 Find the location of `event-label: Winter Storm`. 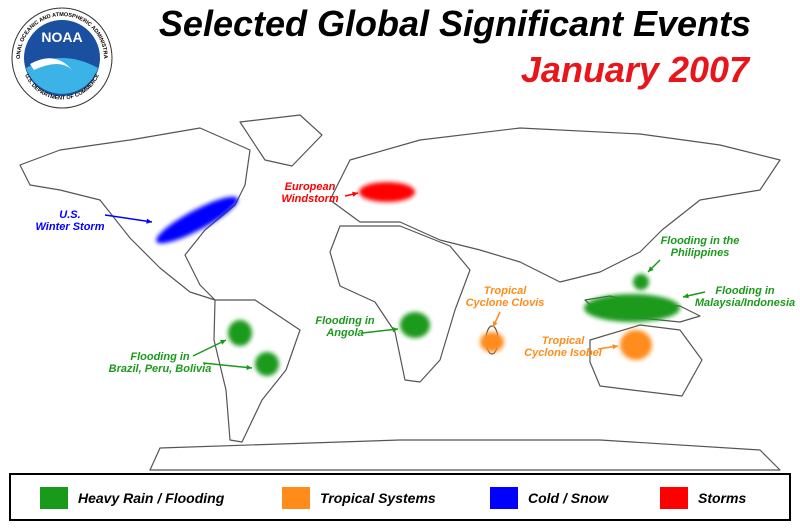

event-label: Winter Storm is located at coordinates (70, 227).